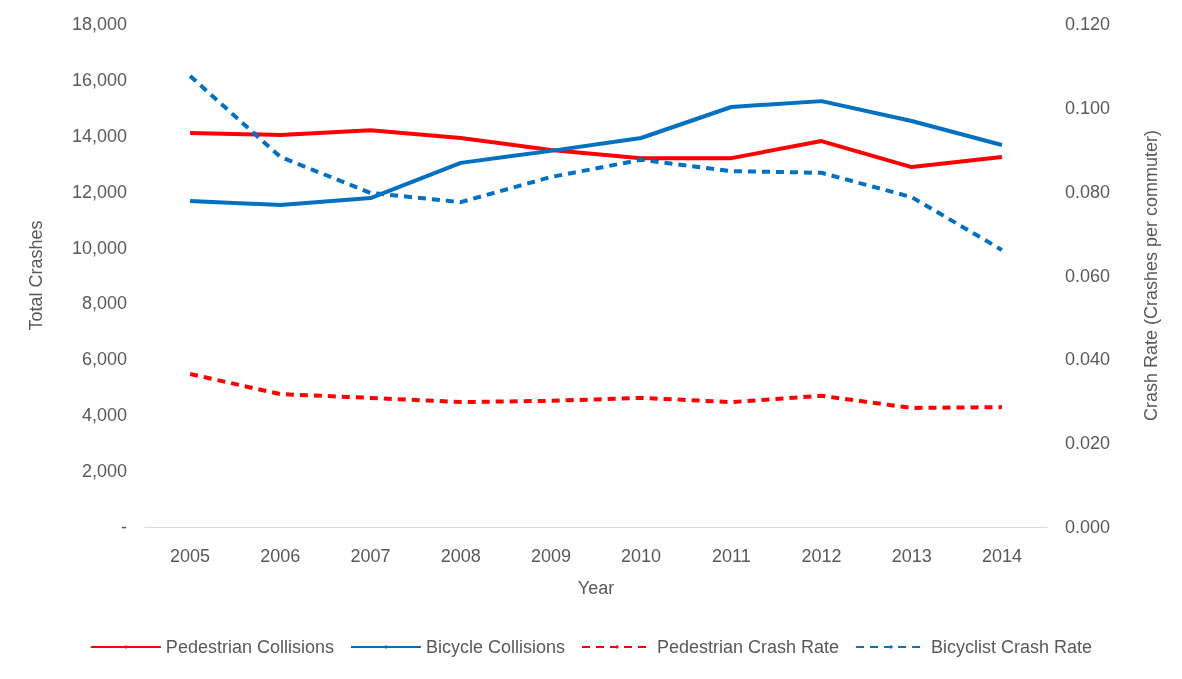  Describe the element at coordinates (641, 556) in the screenshot. I see `x-tick-label: 2010` at that location.